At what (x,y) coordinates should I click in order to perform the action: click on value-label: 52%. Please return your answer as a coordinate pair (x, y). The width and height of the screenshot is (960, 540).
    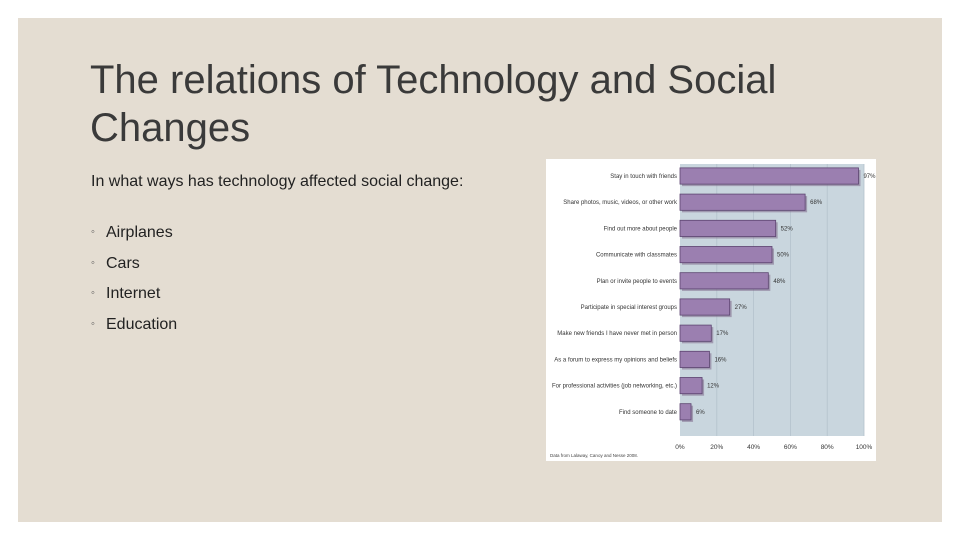
    Looking at the image, I should click on (787, 229).